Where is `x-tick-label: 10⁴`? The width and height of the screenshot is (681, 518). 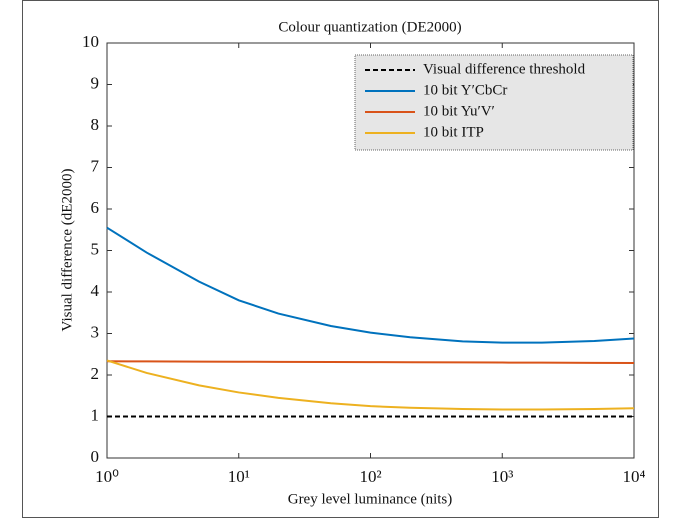
x-tick-label: 10⁴ is located at coordinates (634, 476).